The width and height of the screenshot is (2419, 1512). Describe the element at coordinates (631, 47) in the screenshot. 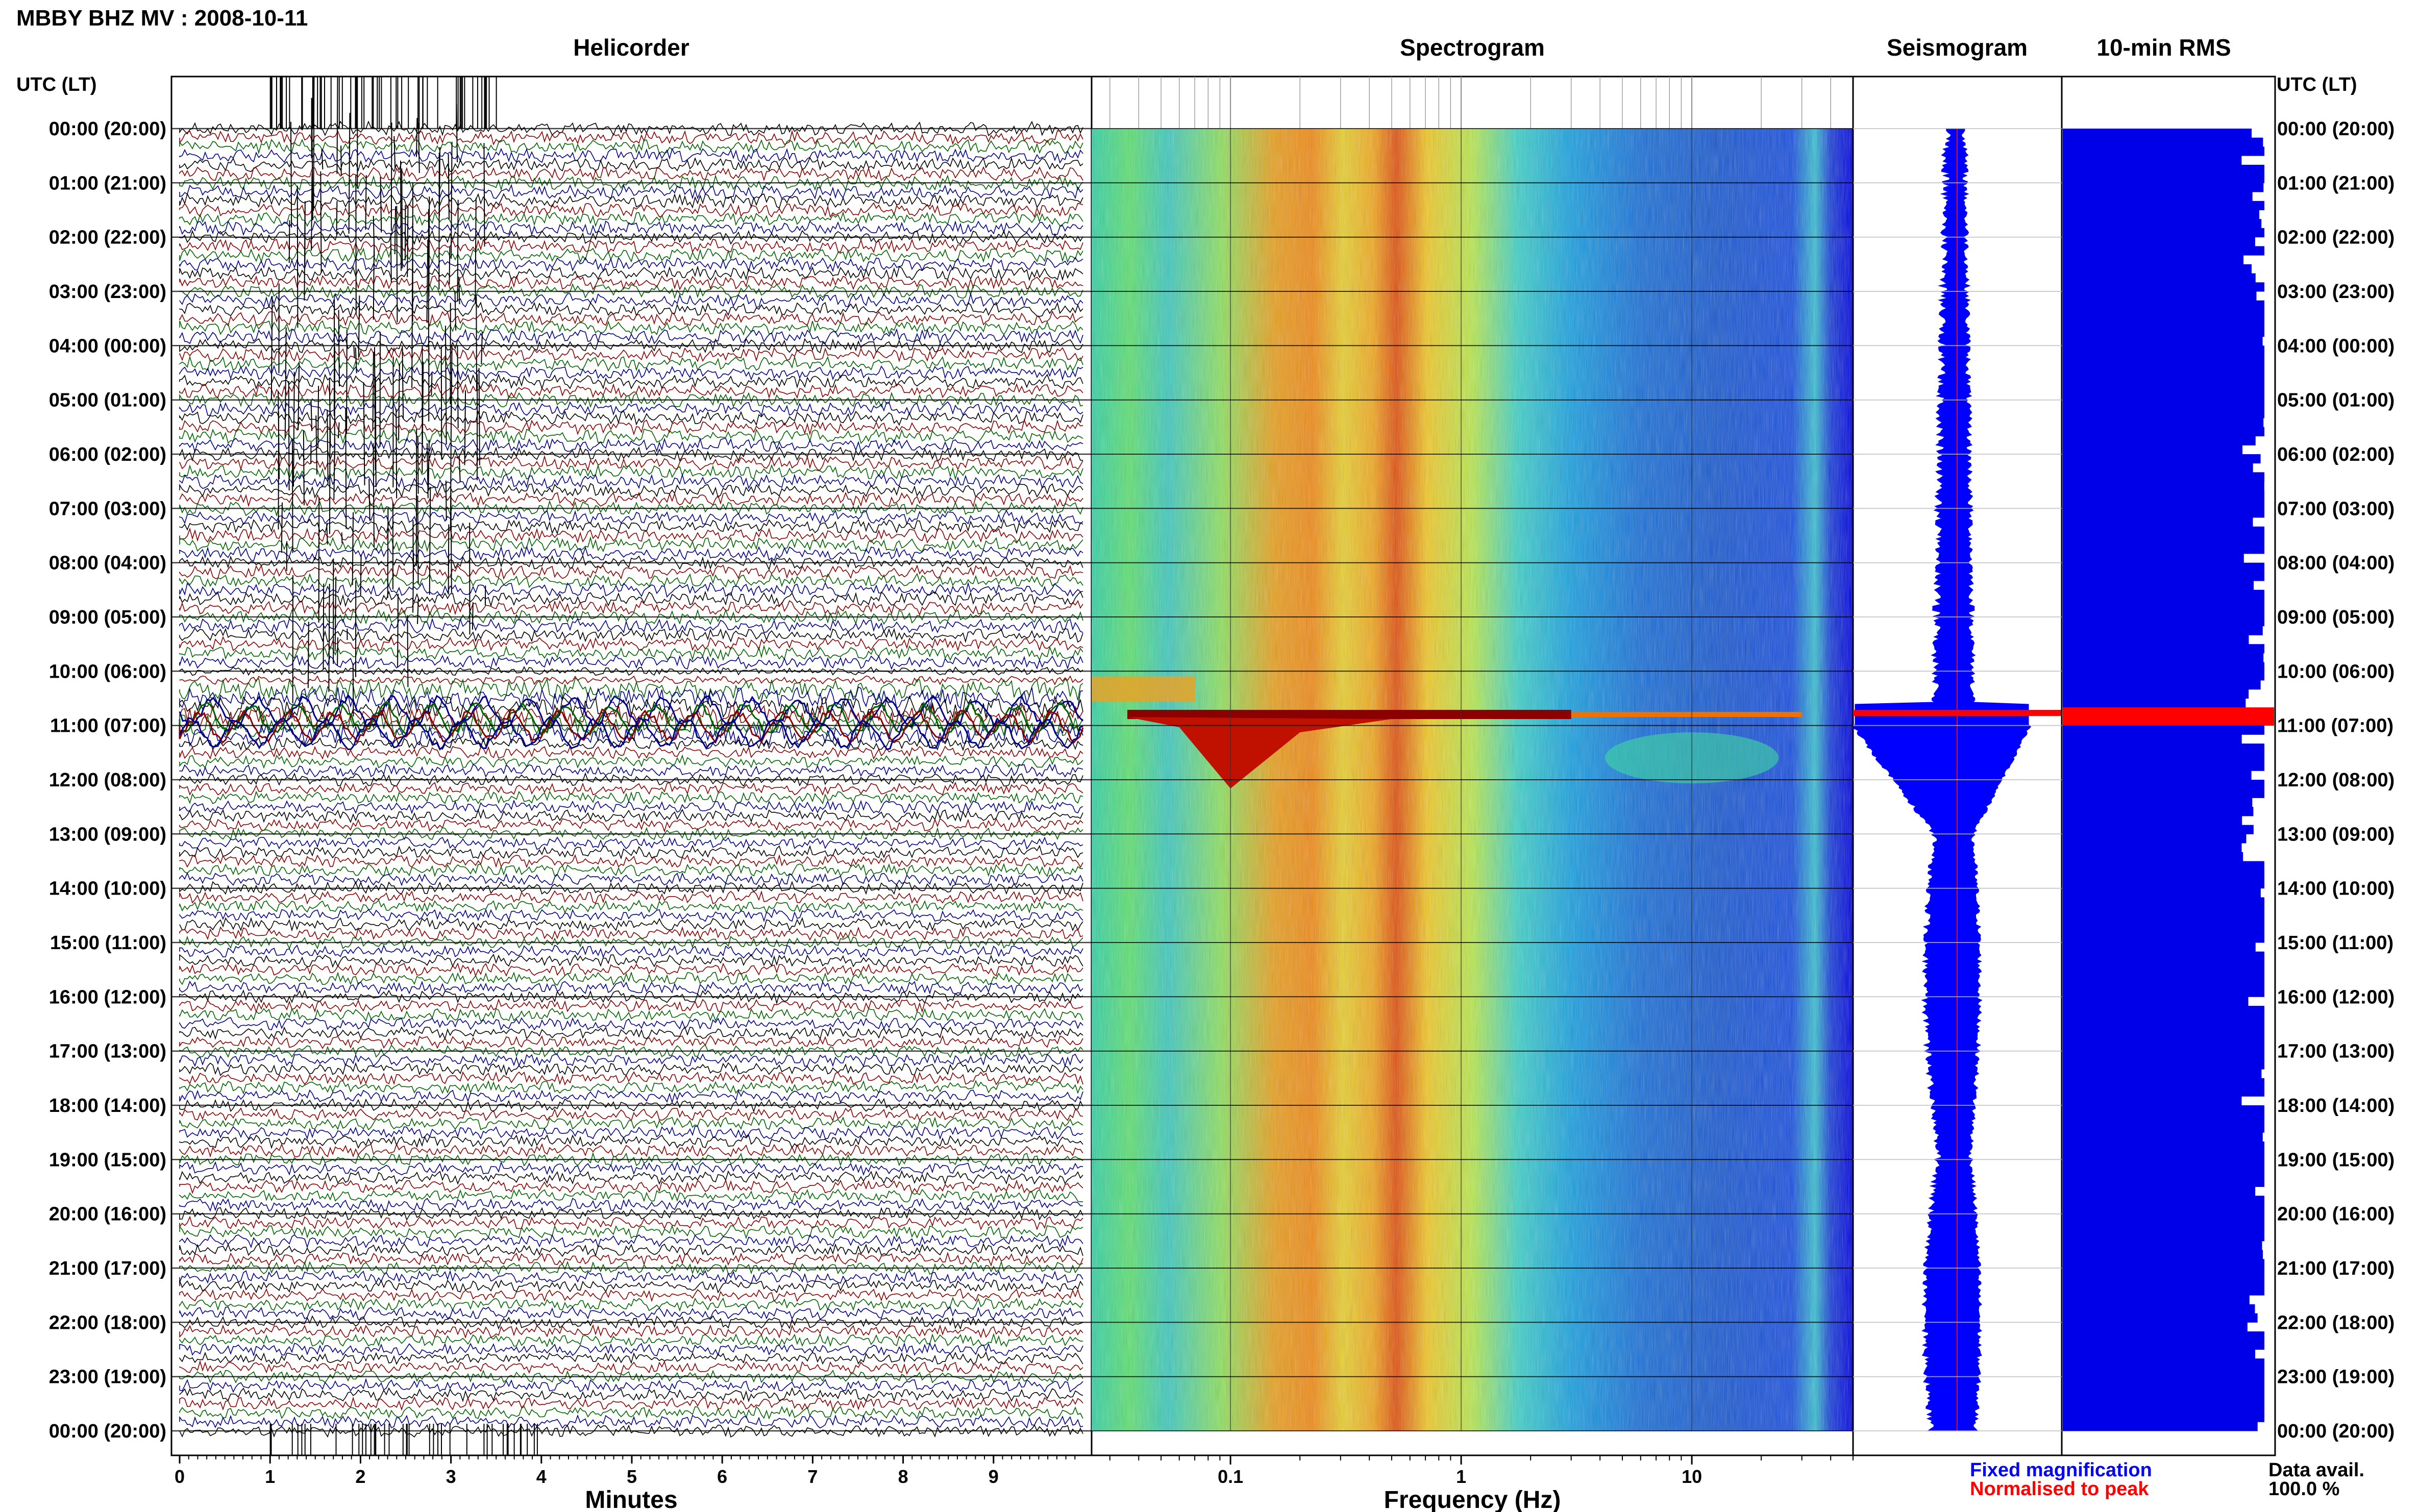

I see `helicorder-title: Helicorder` at that location.